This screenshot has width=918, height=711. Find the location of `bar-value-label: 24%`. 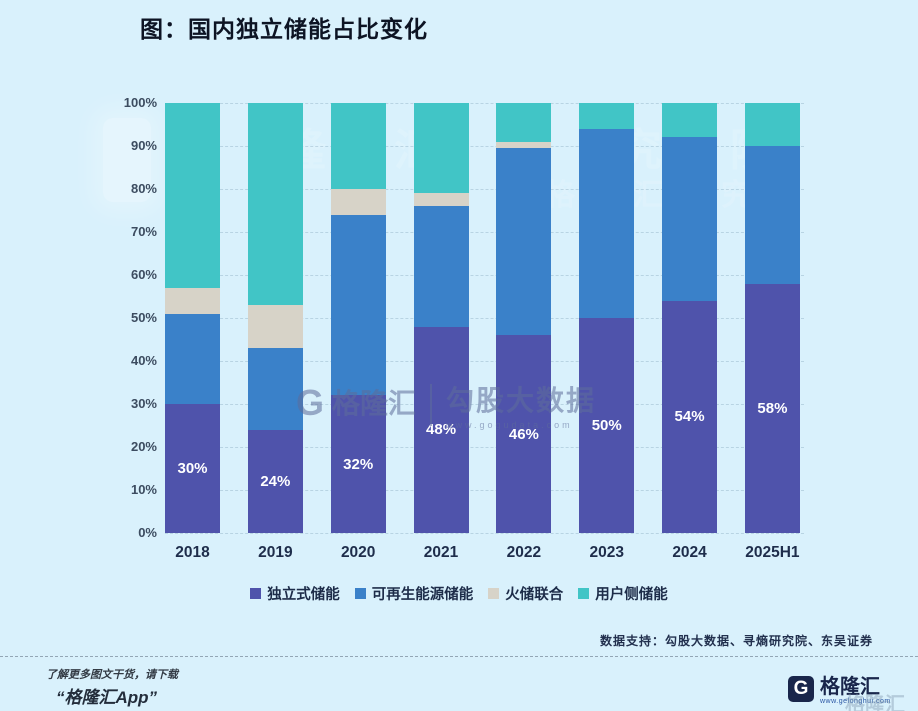

bar-value-label: 24% is located at coordinates (275, 481).